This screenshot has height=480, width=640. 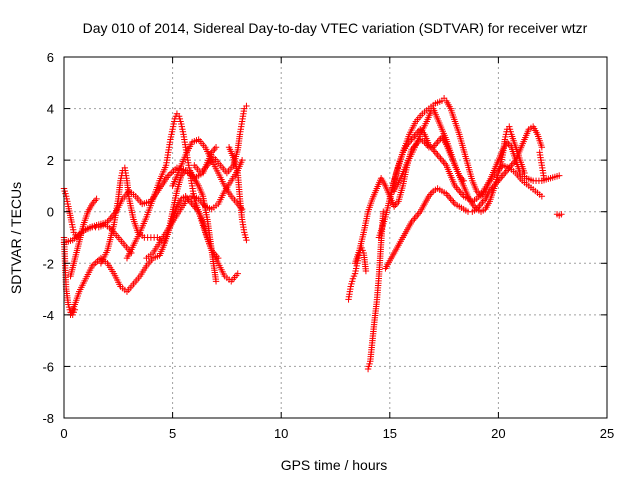 I want to click on y-tick-label: 4, so click(x=50, y=109).